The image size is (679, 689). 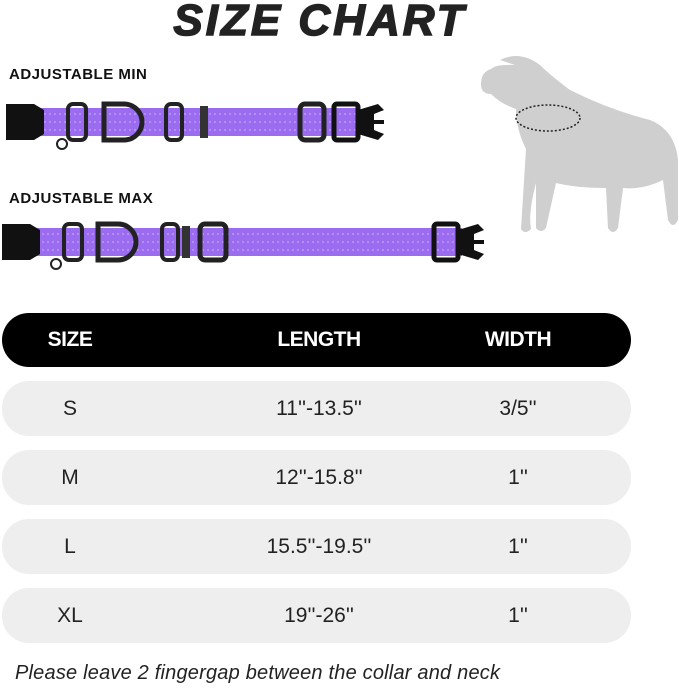 I want to click on table-row: L 15.5''-19.5'' 1'', so click(x=316, y=546).